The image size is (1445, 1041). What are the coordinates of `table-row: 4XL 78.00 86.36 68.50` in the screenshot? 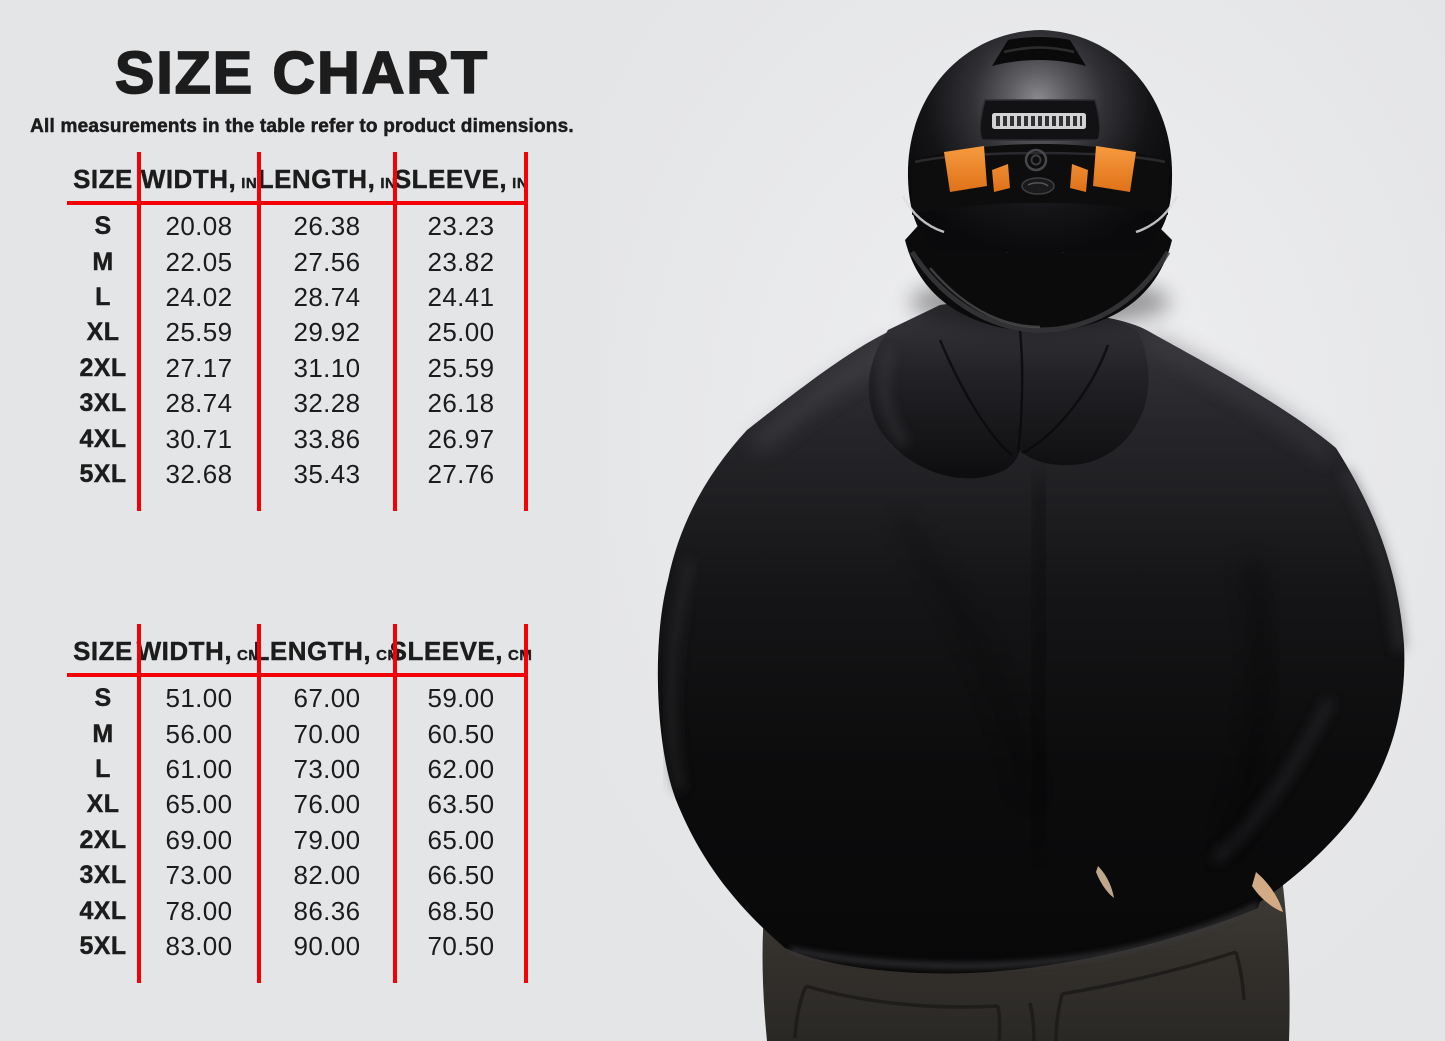 It's located at (297, 910).